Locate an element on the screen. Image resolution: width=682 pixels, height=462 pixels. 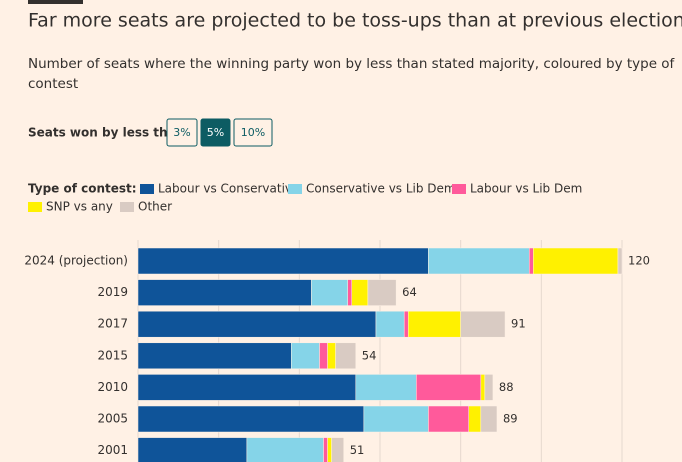
legend-label: Labour vs Conservative is located at coordinates (228, 189).